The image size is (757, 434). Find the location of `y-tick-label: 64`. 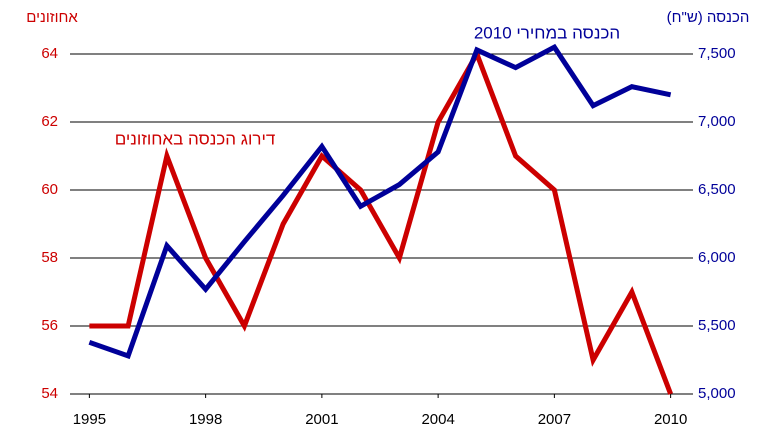

y-tick-label: 64 is located at coordinates (49, 53).